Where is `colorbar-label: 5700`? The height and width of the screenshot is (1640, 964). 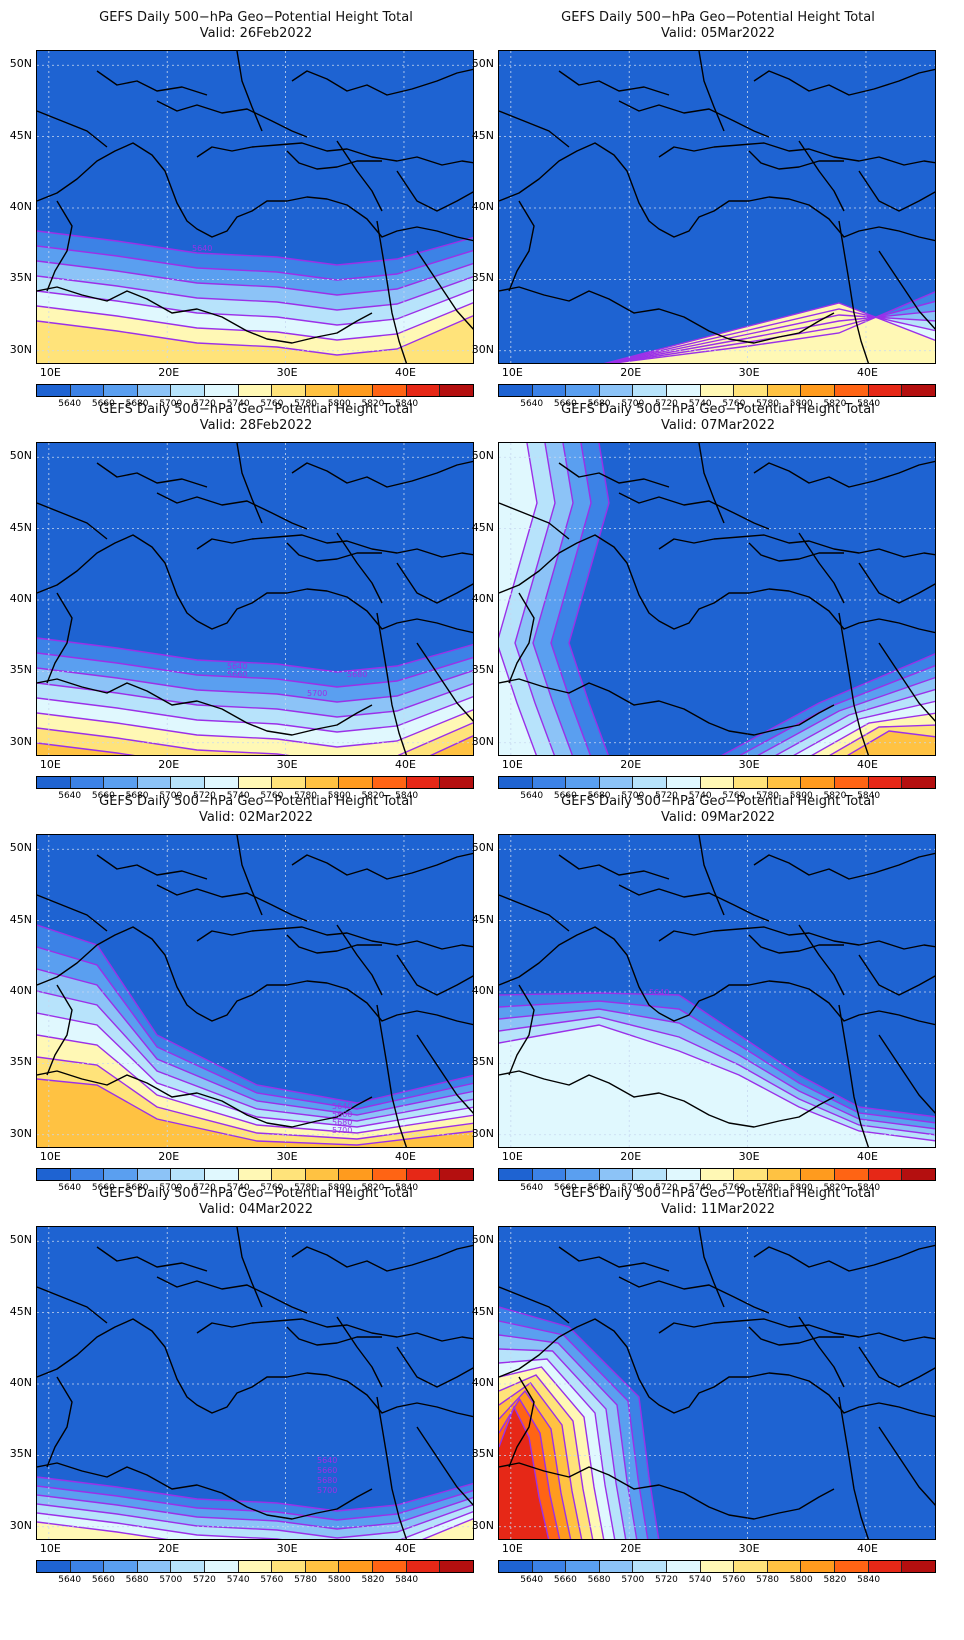
colorbar-label: 5700 is located at coordinates (171, 404).